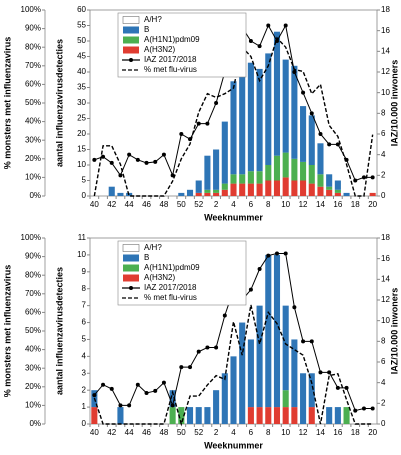 This screenshot has width=401, height=455. Describe the element at coordinates (385, 299) in the screenshot. I see `y2-tick-label: 12` at that location.